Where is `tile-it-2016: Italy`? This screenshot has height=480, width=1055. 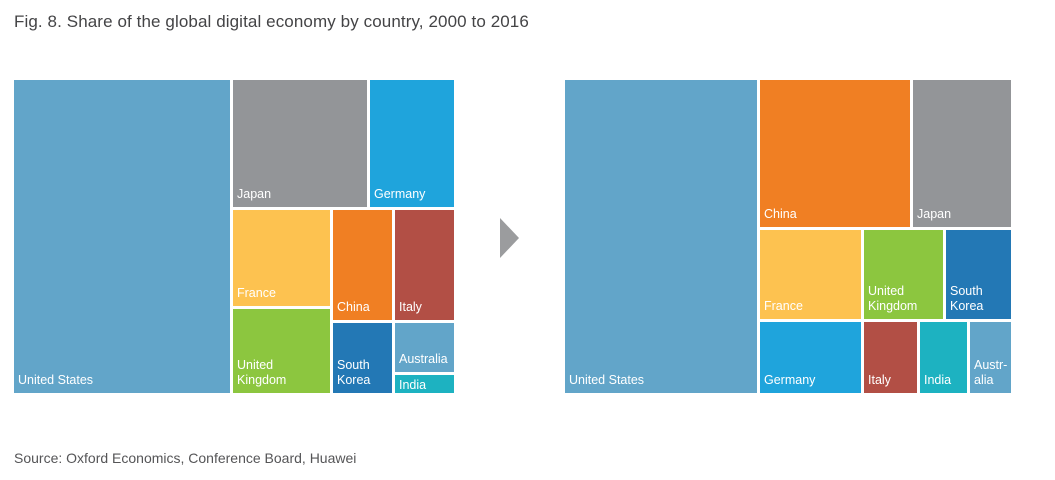
tile-it-2016: Italy is located at coordinates (890, 357).